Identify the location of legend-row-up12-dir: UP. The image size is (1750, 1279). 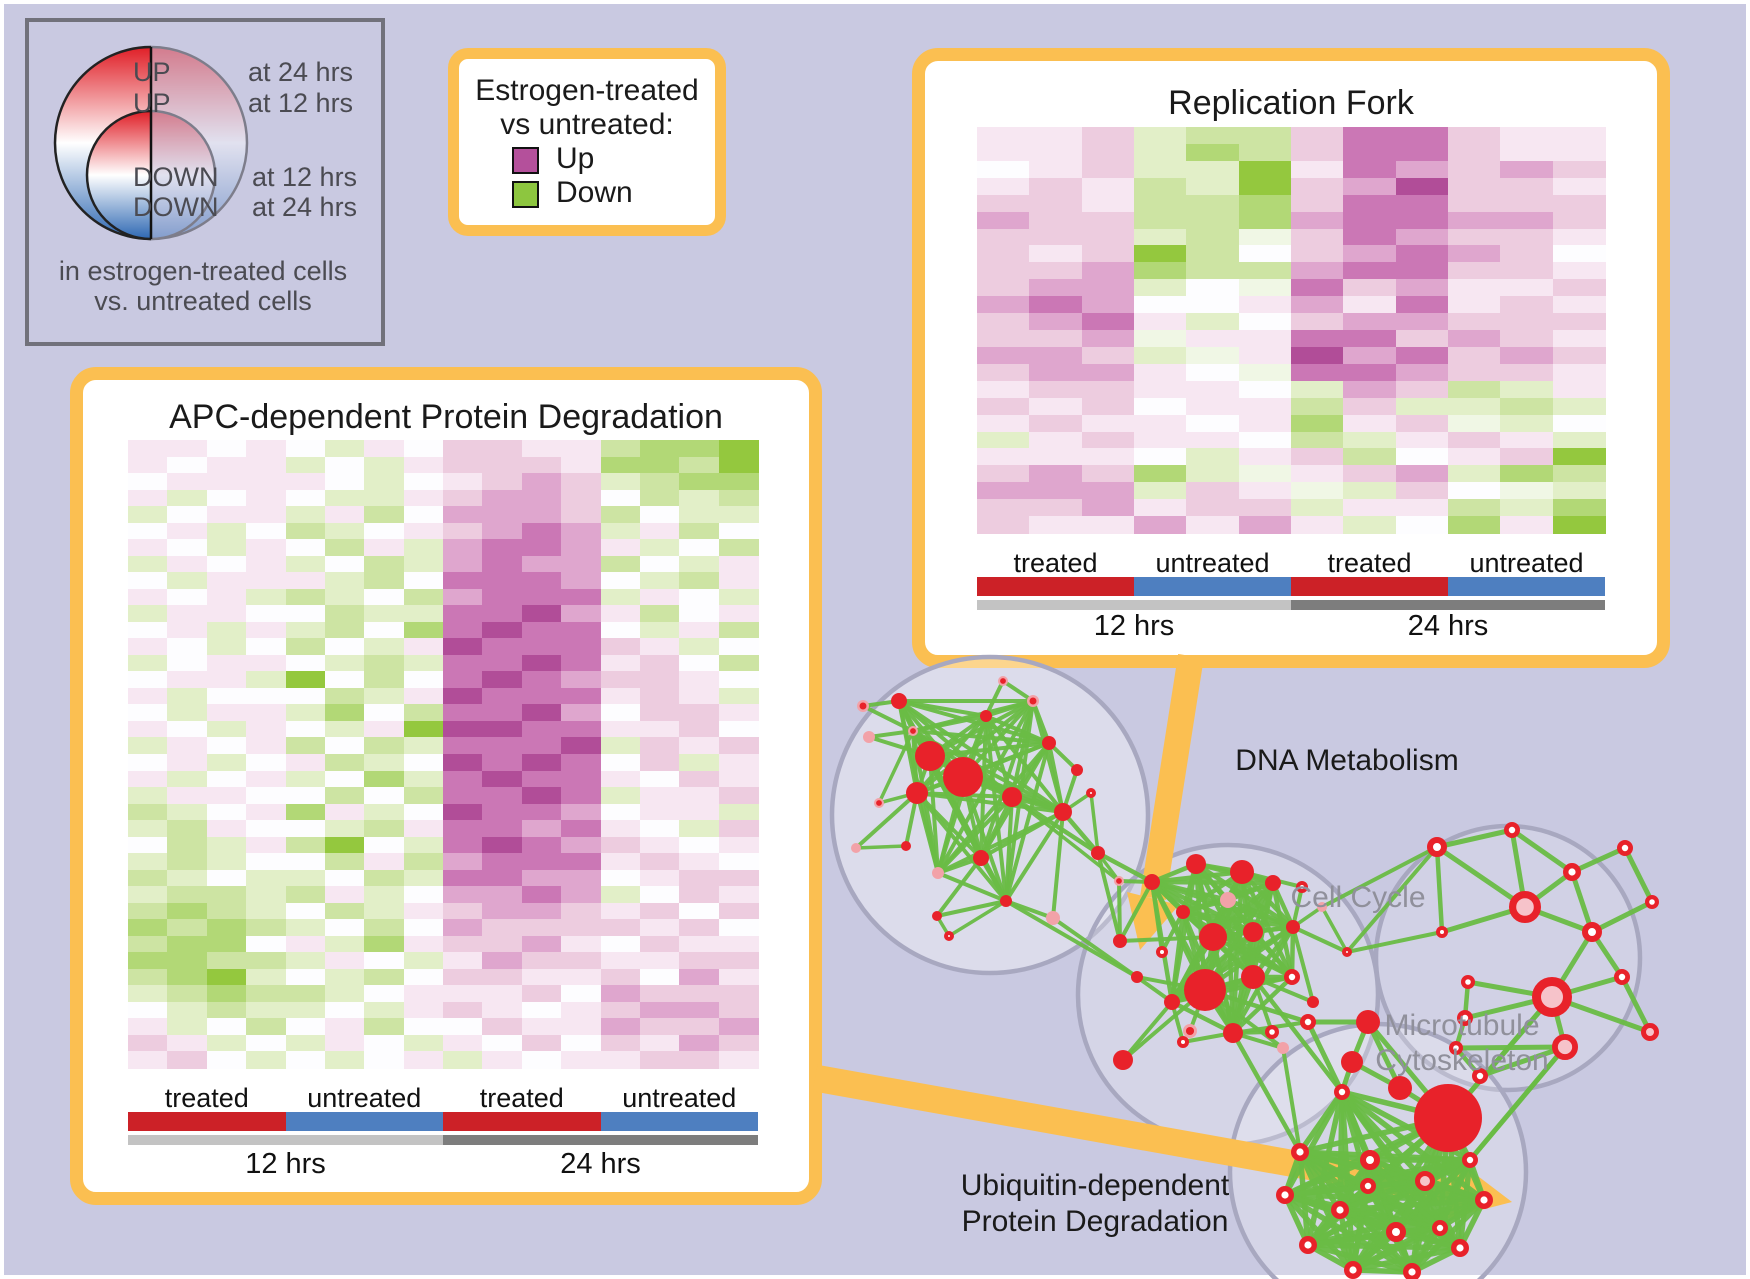
(152, 103).